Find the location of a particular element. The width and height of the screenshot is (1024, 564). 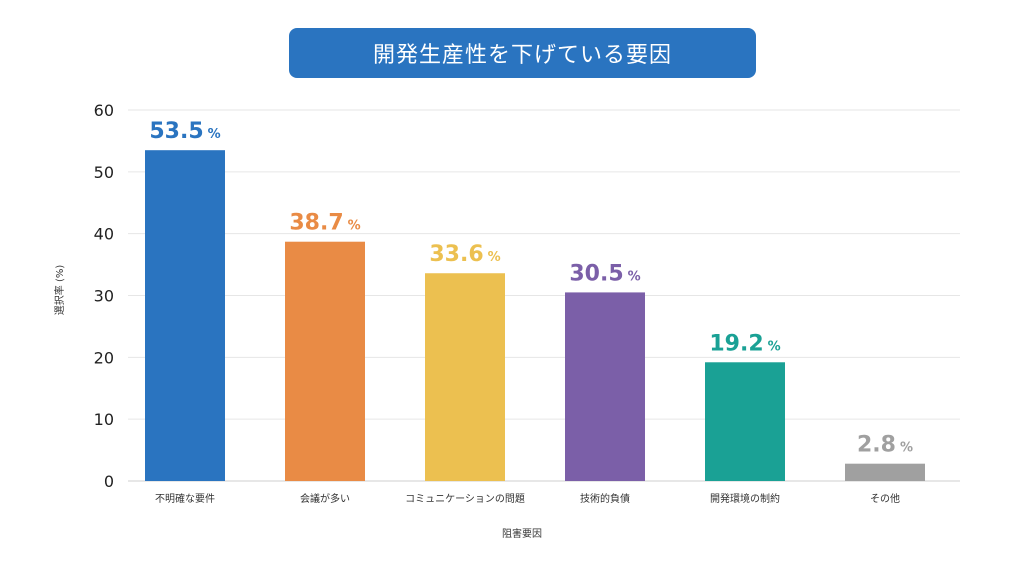

data-label: 53.5% is located at coordinates (184, 131).